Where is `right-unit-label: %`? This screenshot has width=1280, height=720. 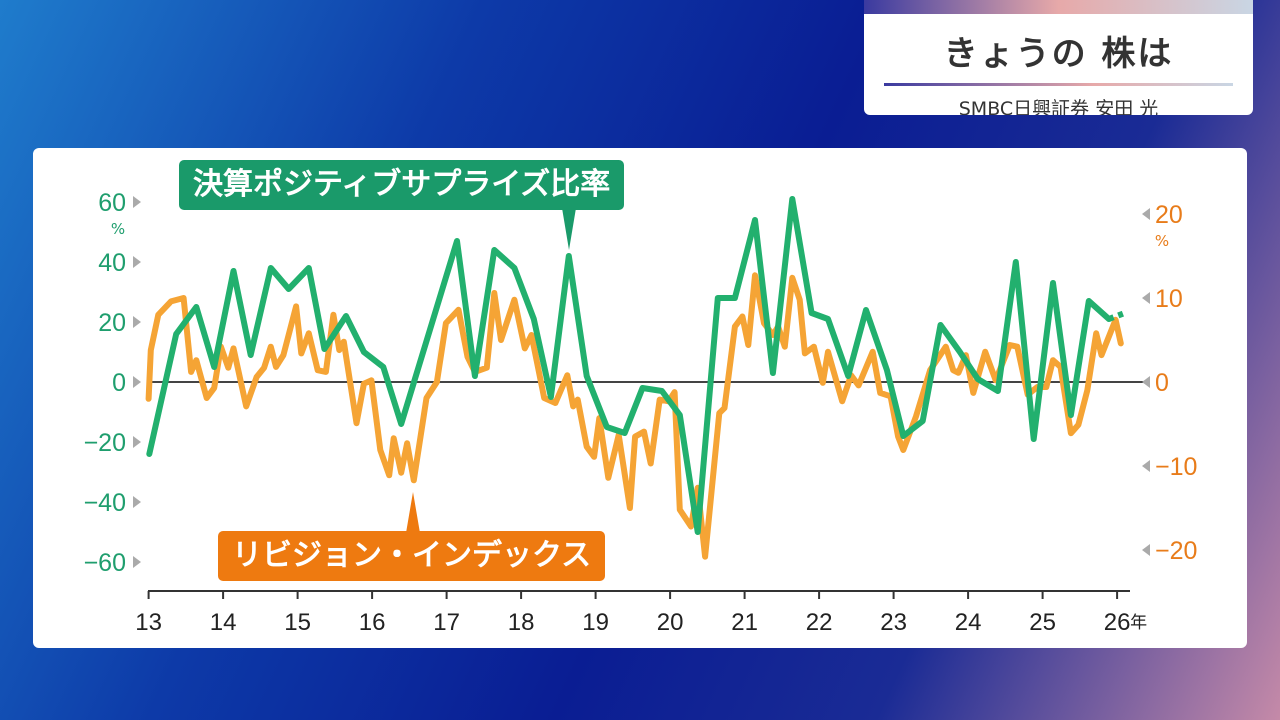 right-unit-label: % is located at coordinates (1162, 241).